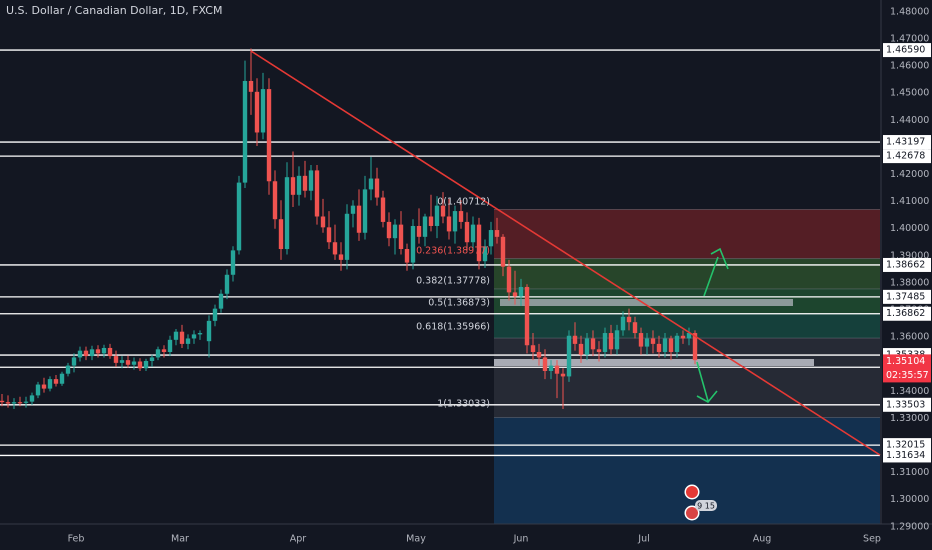 The image size is (932, 550). I want to click on fib-label: 0.236(1.38977), so click(453, 251).